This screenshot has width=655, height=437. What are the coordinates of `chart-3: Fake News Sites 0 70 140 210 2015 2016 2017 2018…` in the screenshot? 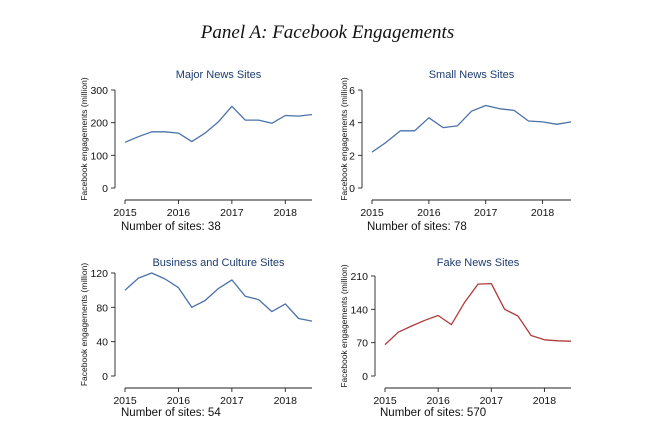 It's located at (455, 338).